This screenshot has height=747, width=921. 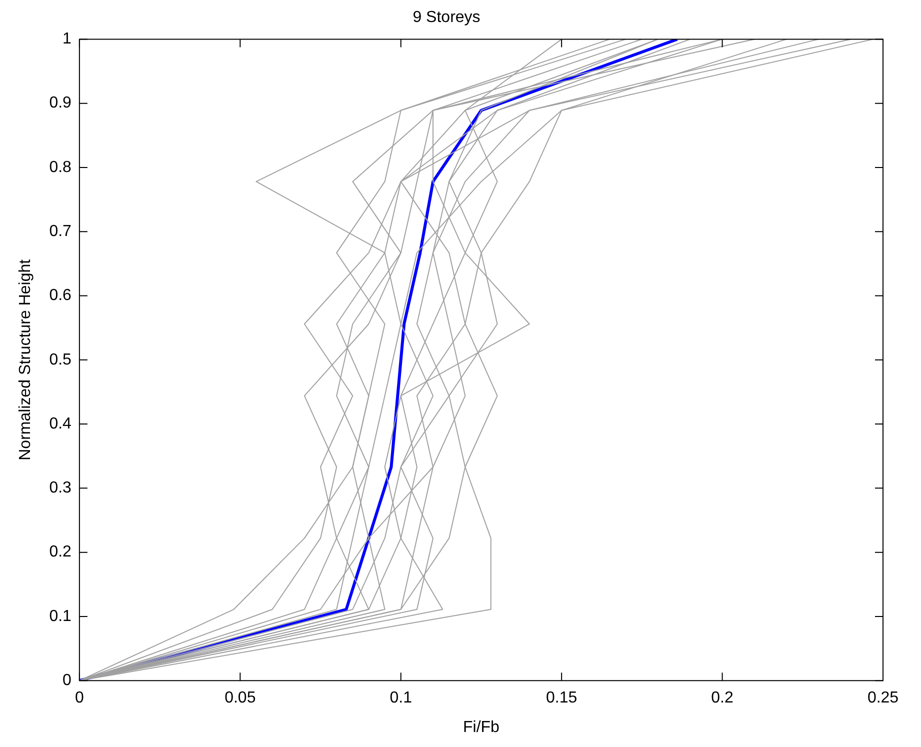 I want to click on y-tick-label: 0.8, so click(x=60, y=167).